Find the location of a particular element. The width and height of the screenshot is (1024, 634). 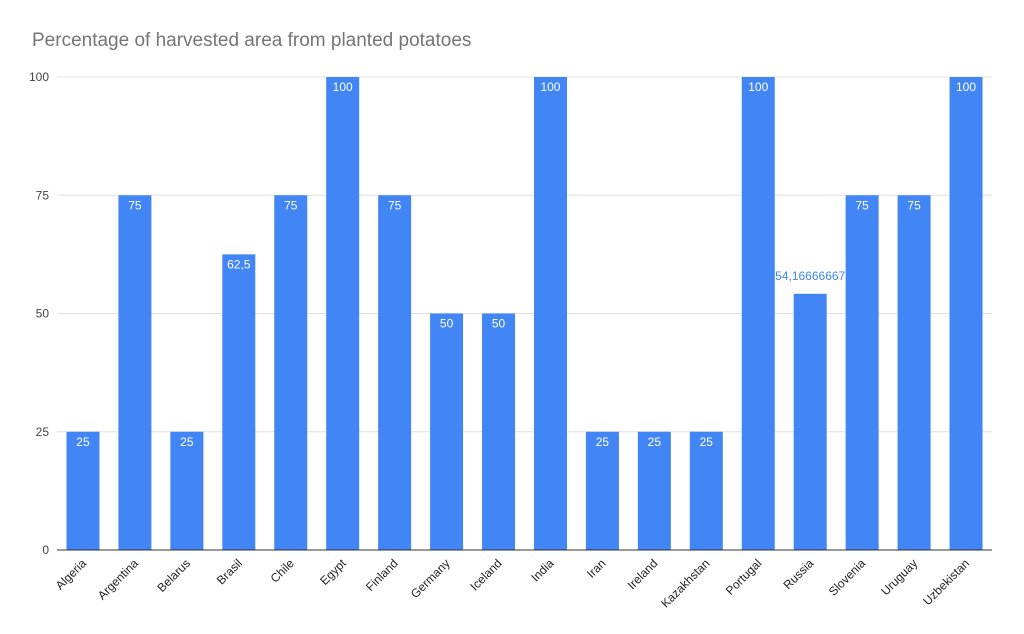

x-tick-label: India is located at coordinates (542, 570).